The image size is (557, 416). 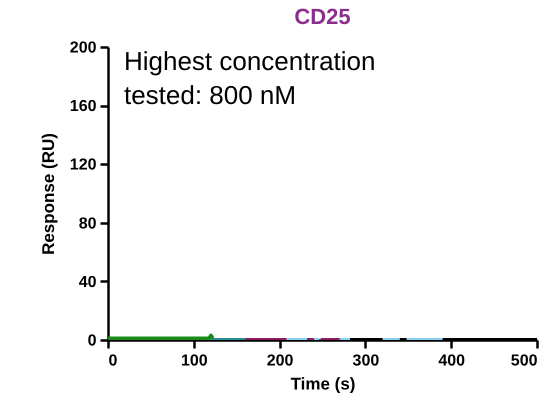 What do you see at coordinates (83, 48) in the screenshot?
I see `y-tick-label: 200` at bounding box center [83, 48].